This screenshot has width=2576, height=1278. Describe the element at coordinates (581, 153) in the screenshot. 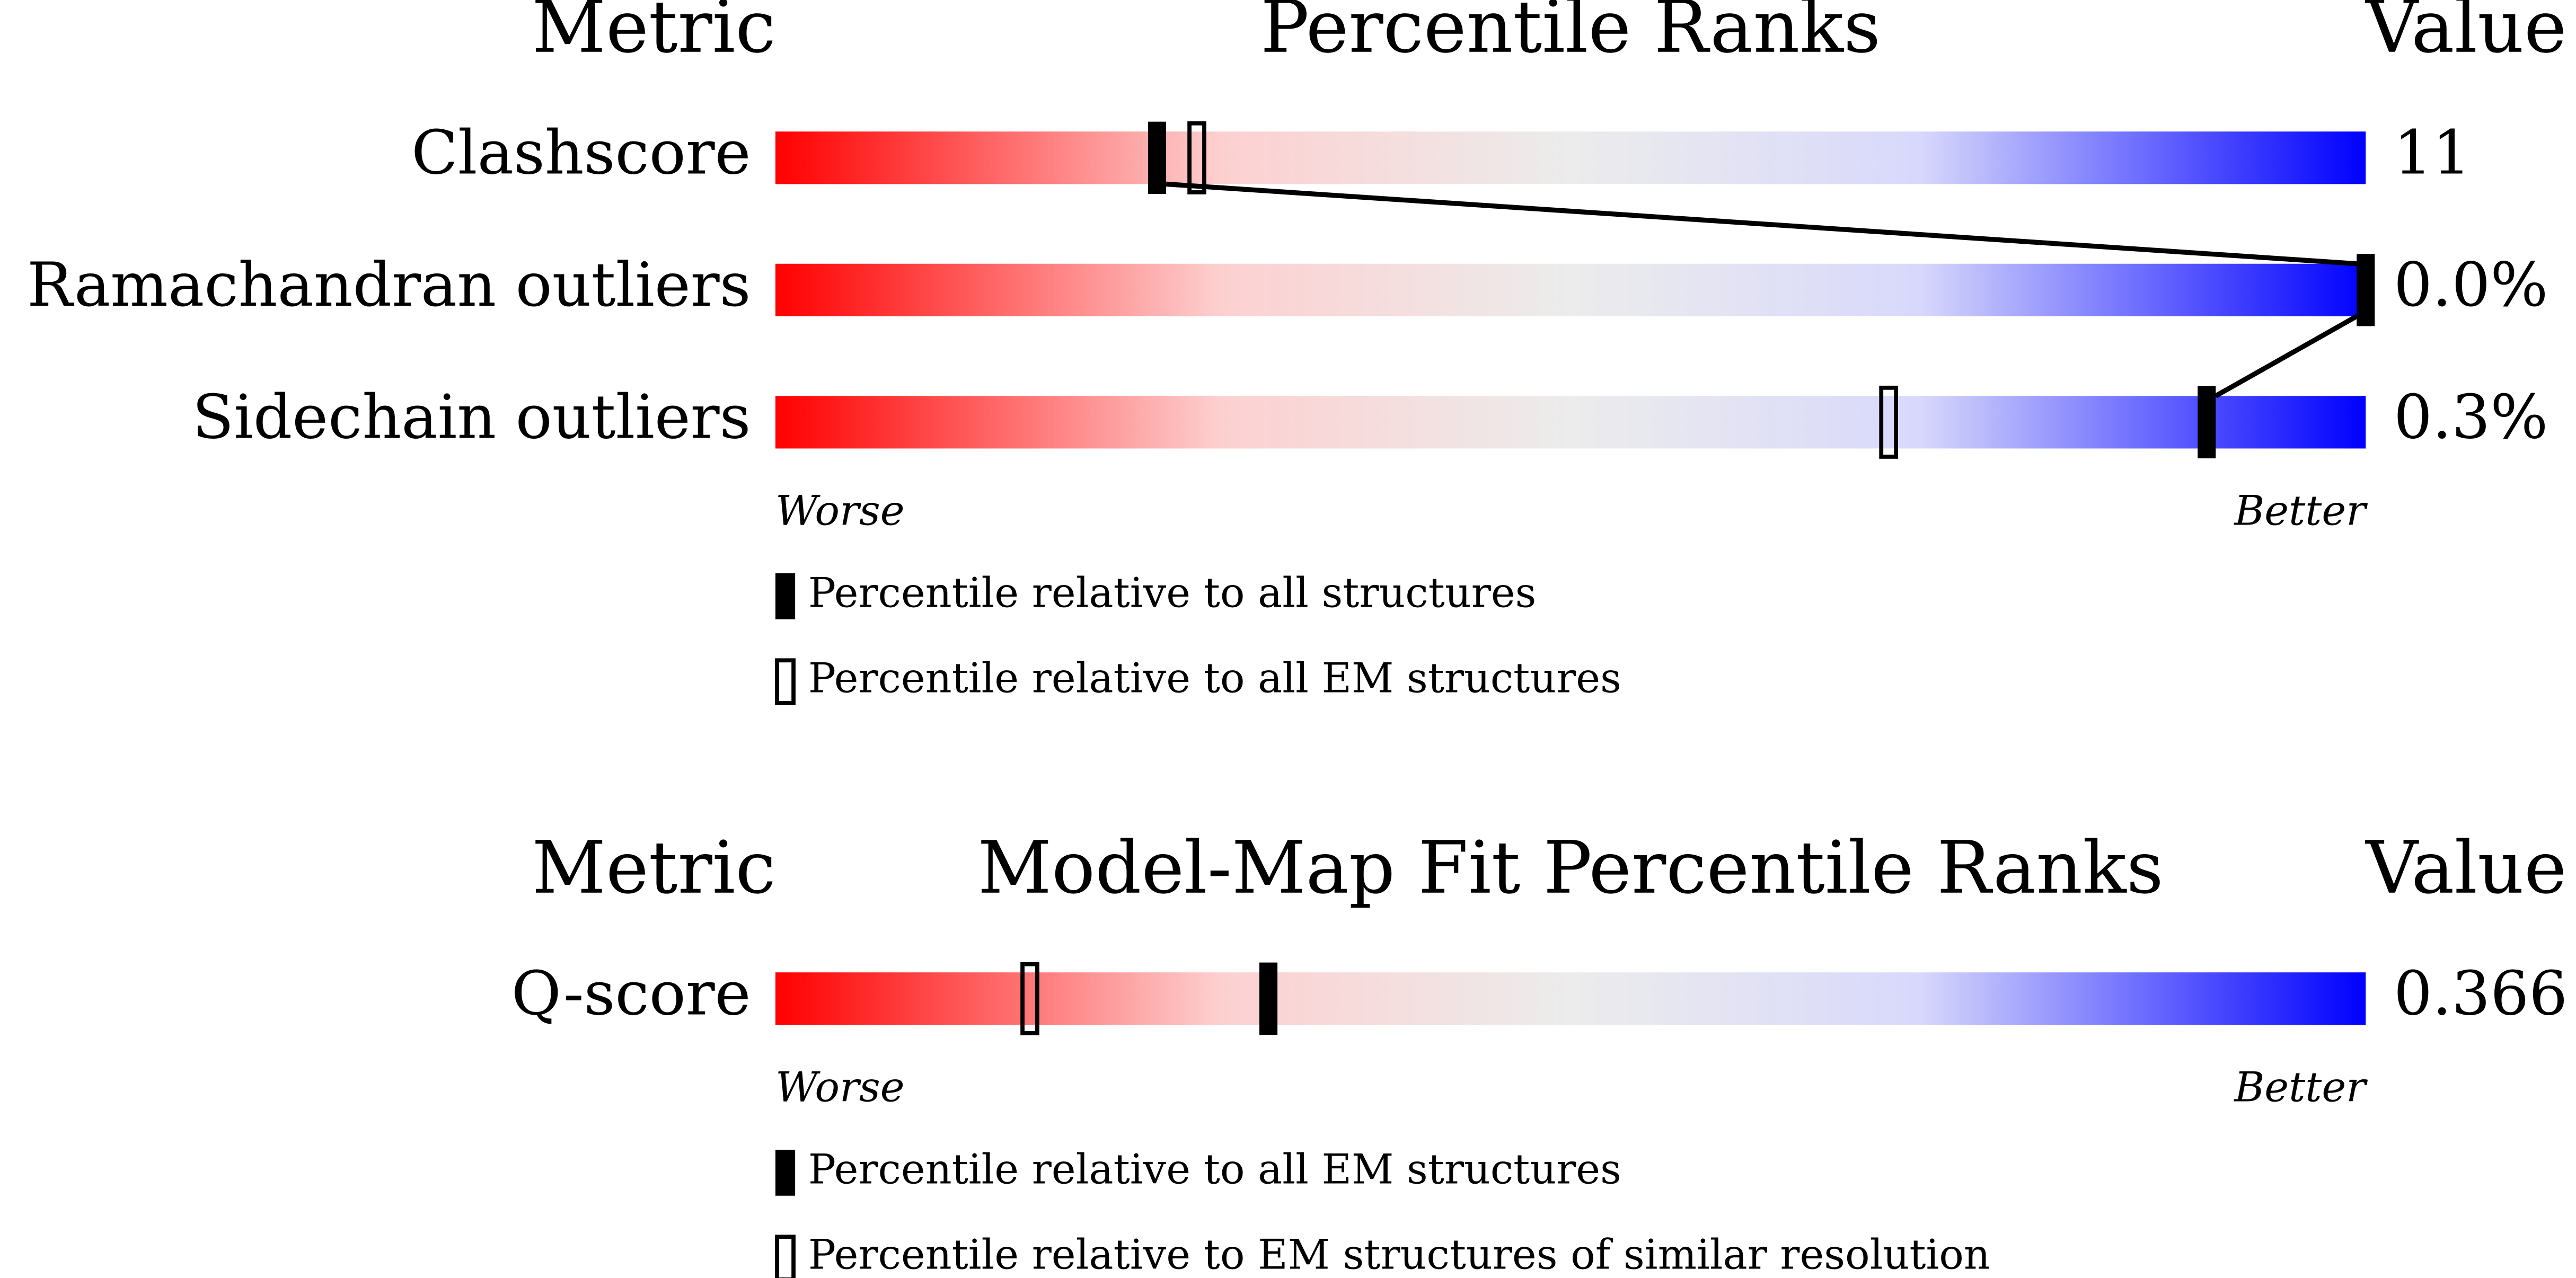

I see `metric-label: Clashscore` at that location.